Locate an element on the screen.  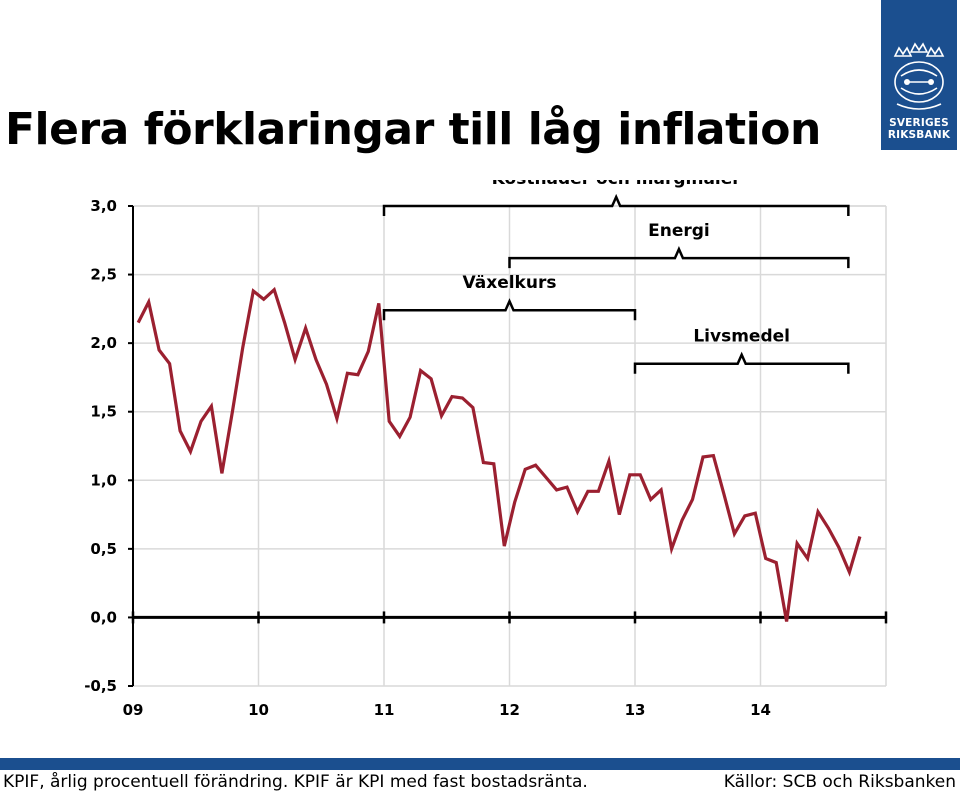
x-tick-label: 11 is located at coordinates (384, 710).